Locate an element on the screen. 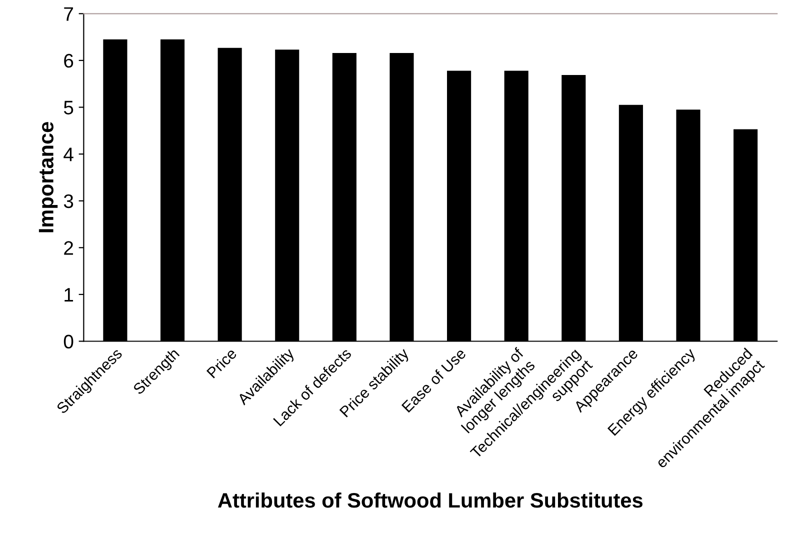 The width and height of the screenshot is (797, 546). y-tick-label: 4 is located at coordinates (69, 155).